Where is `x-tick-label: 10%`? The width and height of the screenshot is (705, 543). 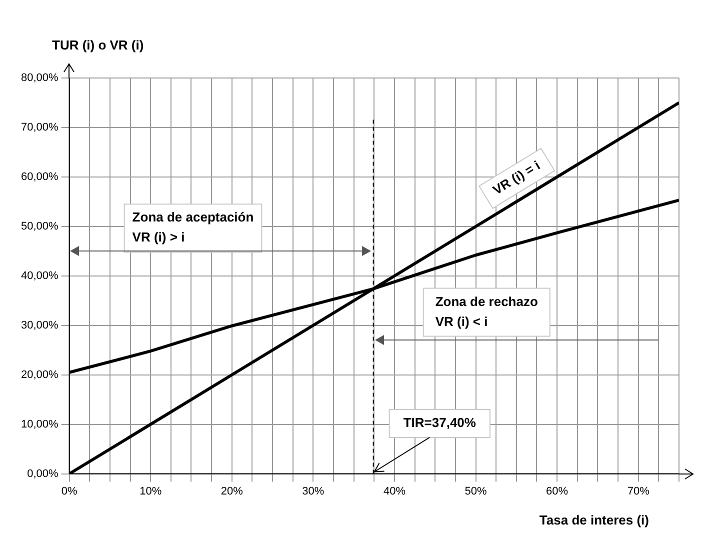
x-tick-label: 10% is located at coordinates (151, 491).